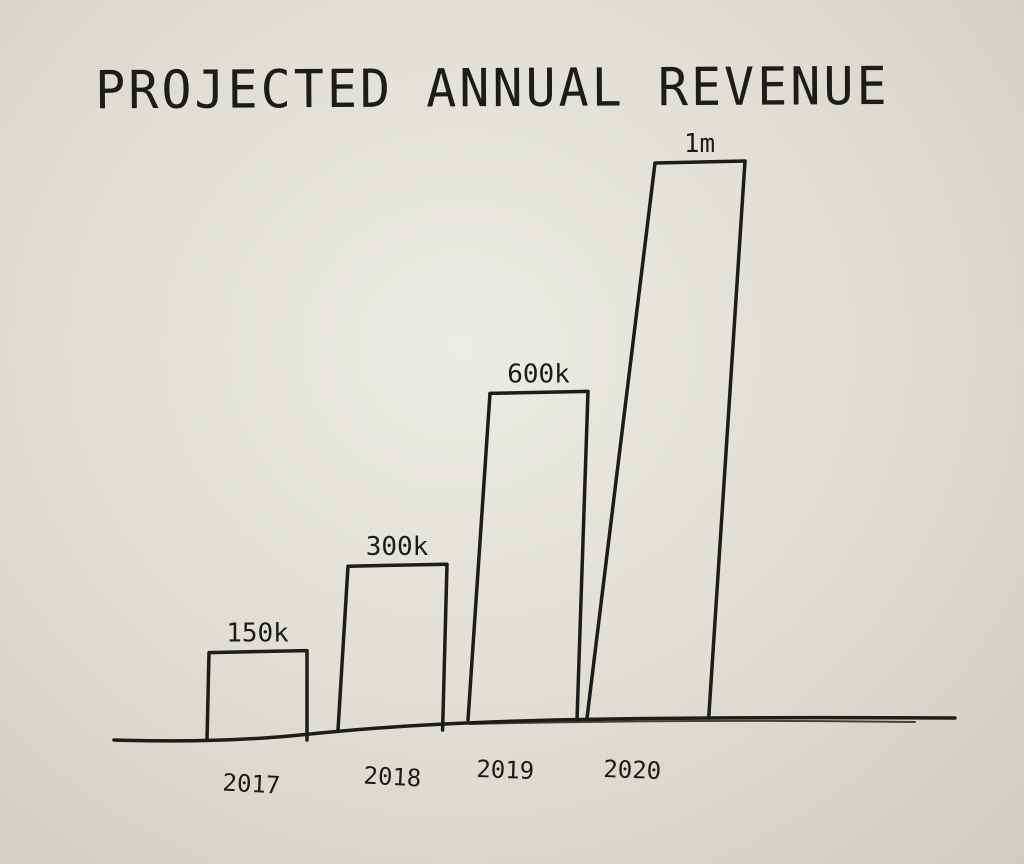 The image size is (1024, 864). I want to click on bar-2017, so click(257, 695).